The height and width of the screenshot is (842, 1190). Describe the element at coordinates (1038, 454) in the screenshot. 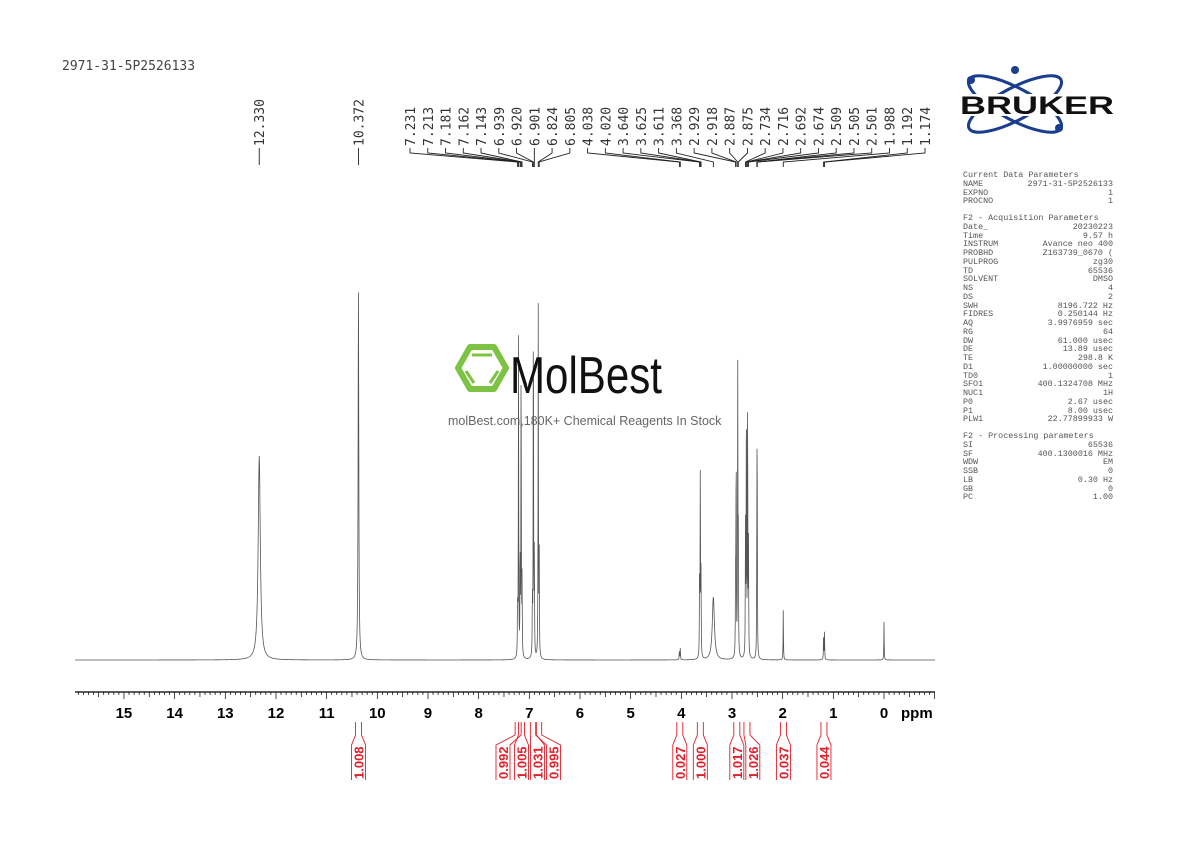

I see `param-row: SF 400.1300016 MHz` at that location.